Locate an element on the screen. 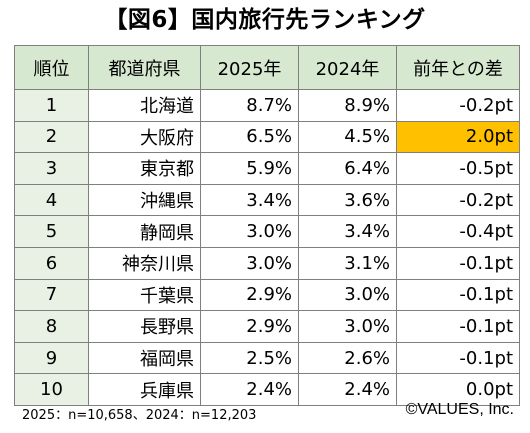 The height and width of the screenshot is (433, 530). cell-prefecture: 神奈川県 is located at coordinates (144, 263).